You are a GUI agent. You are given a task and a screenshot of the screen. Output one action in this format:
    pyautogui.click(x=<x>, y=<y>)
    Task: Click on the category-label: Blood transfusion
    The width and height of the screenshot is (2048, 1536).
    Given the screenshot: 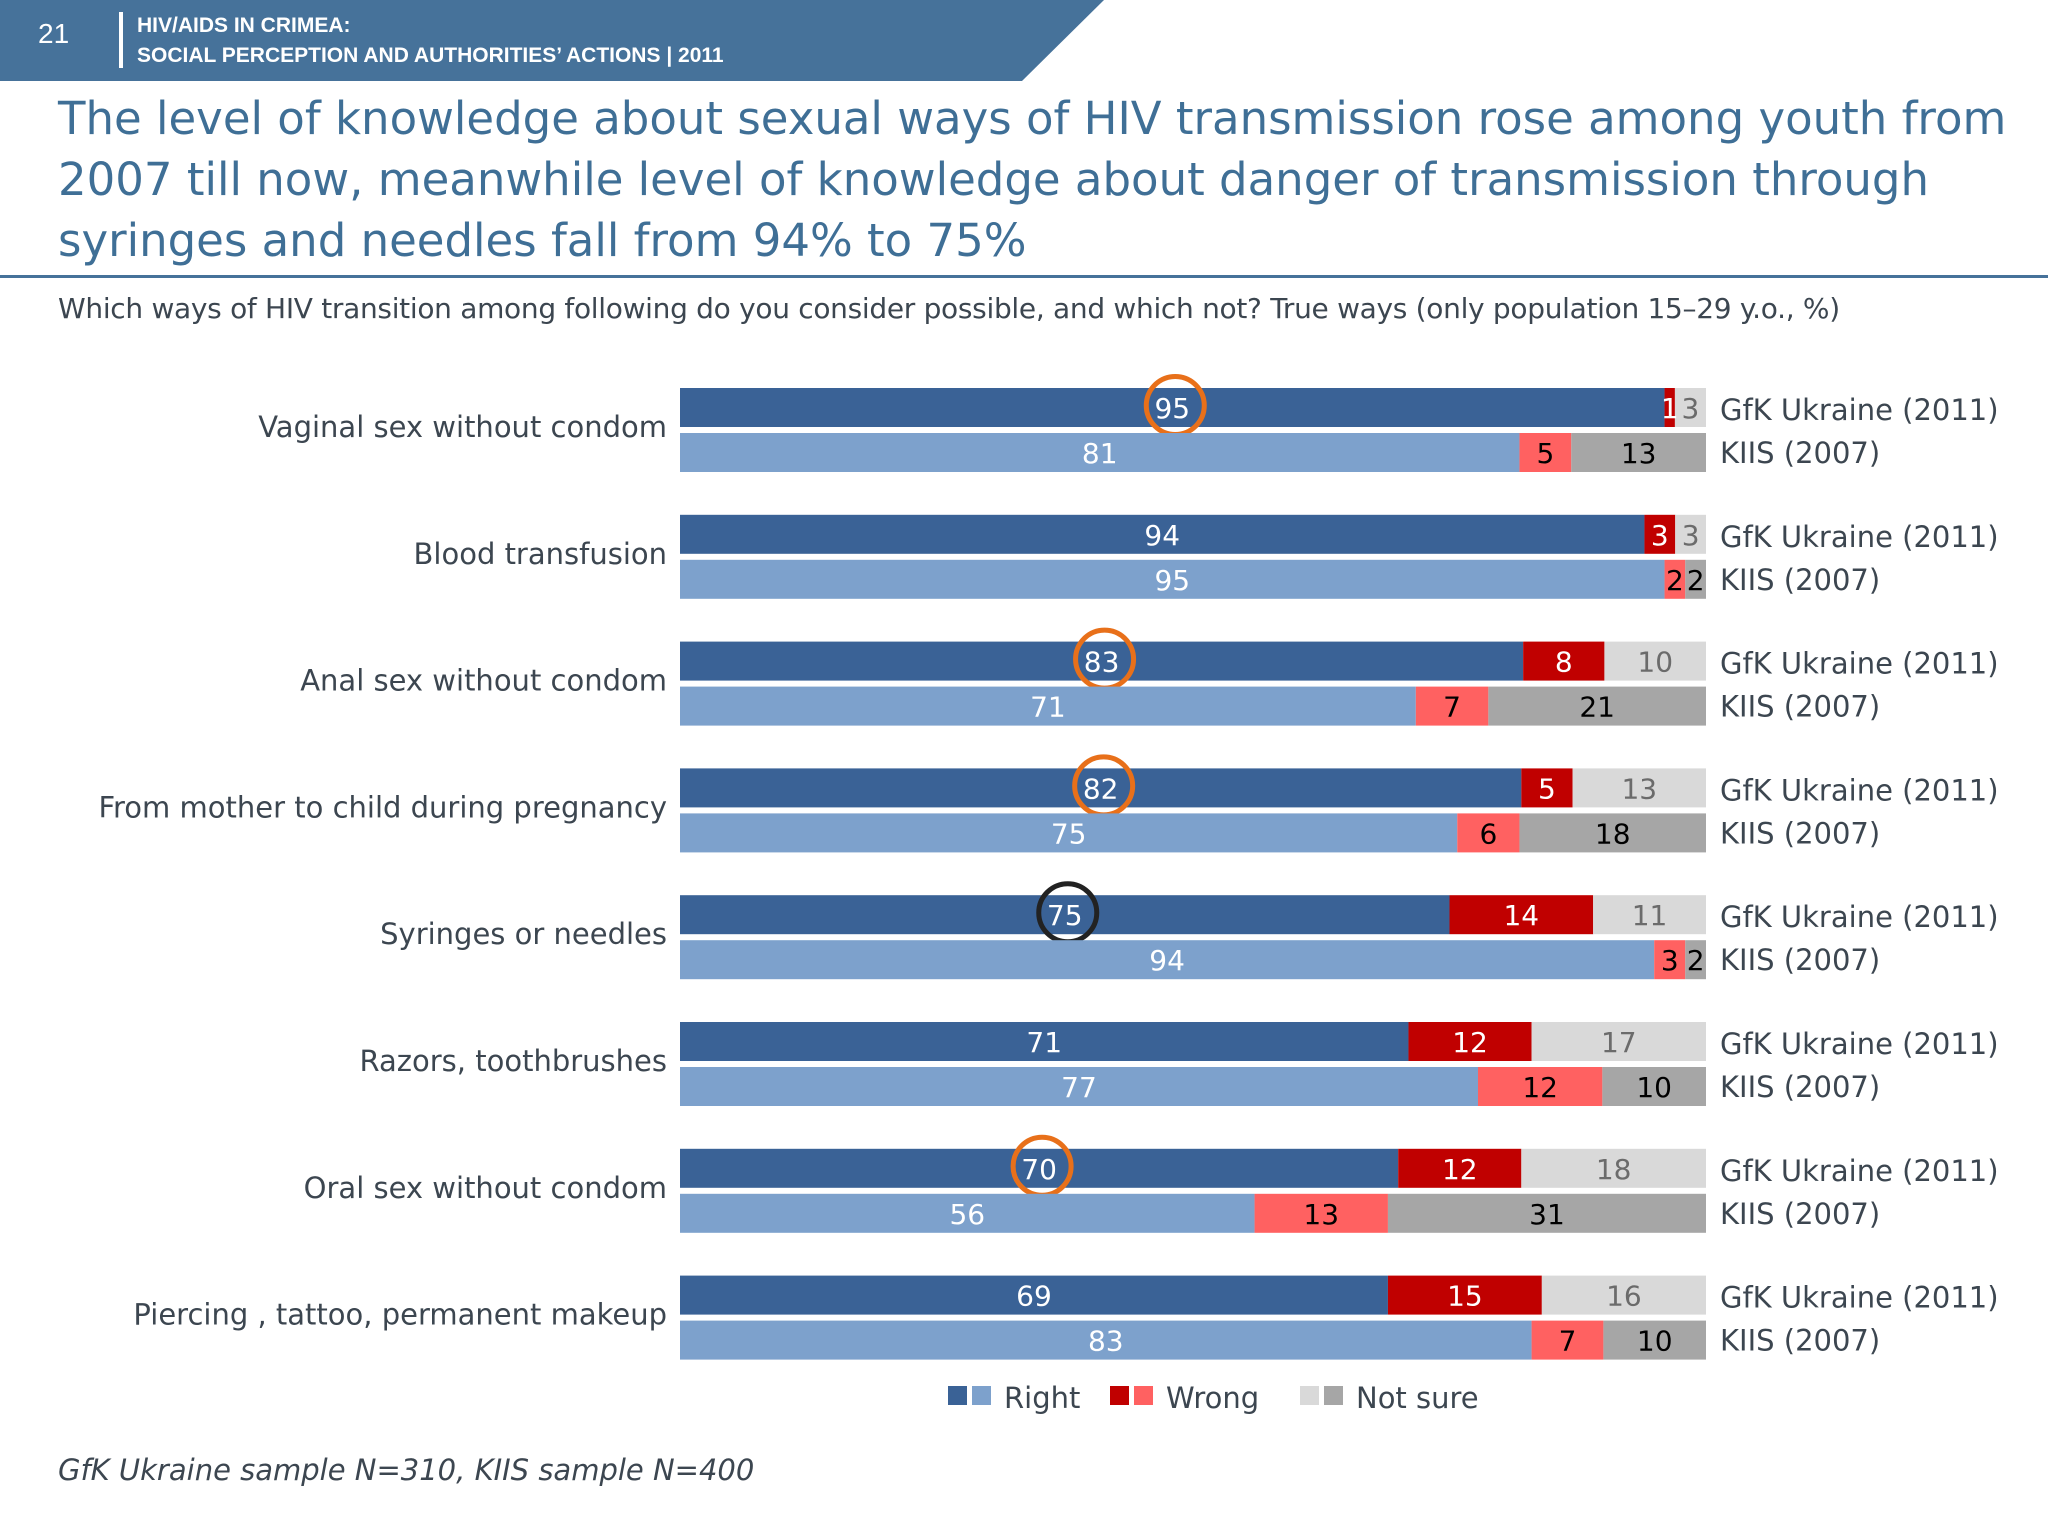 What is the action you would take?
    pyautogui.click(x=541, y=554)
    